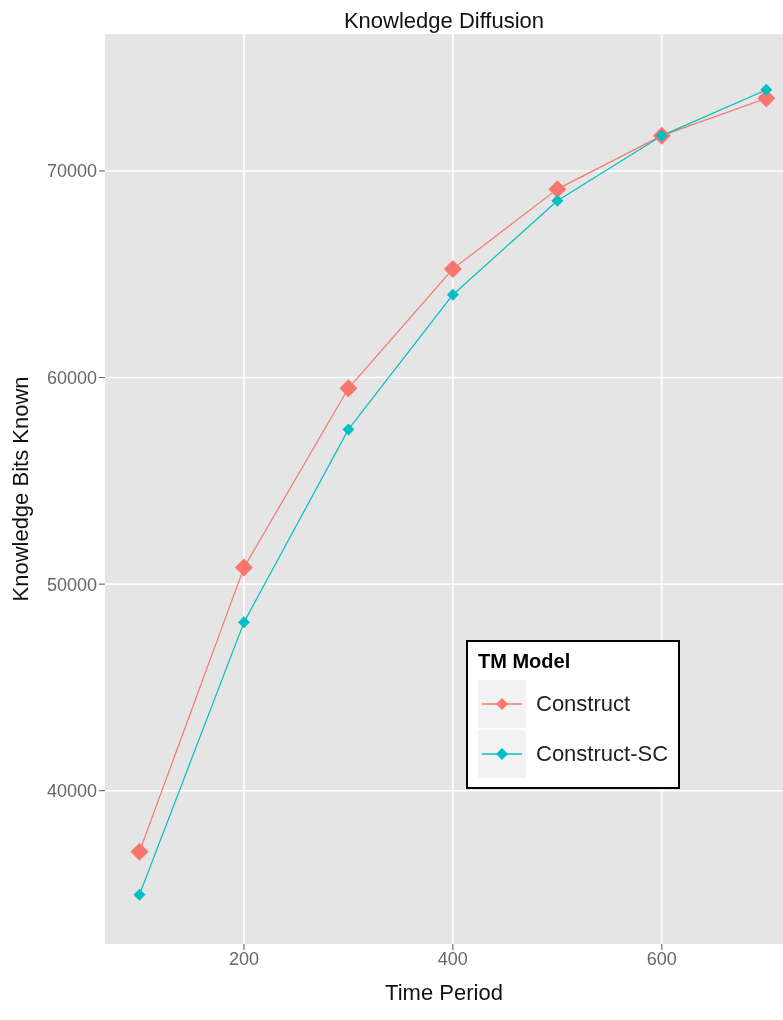 The height and width of the screenshot is (1020, 783). I want to click on x-tick-label: 600, so click(661, 958).